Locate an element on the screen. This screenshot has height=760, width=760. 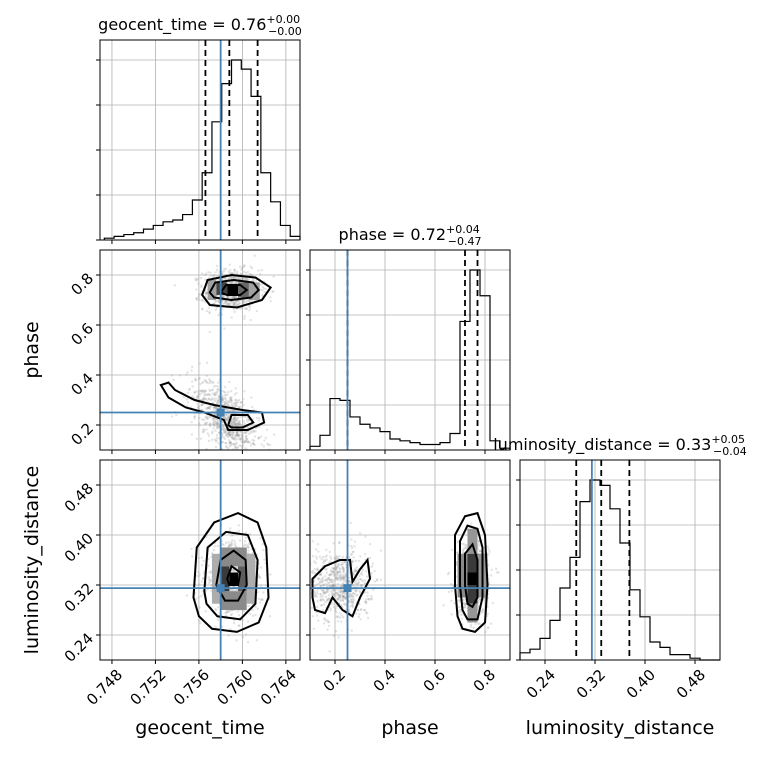
contour-line is located at coordinates (471, 572).